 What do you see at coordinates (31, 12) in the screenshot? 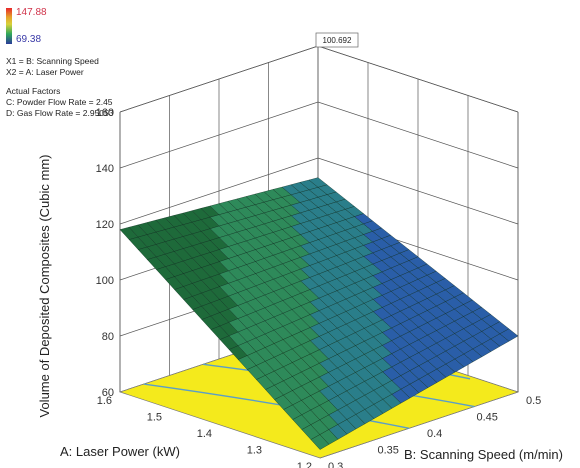
I see `legend-max-value: 147.88` at bounding box center [31, 12].